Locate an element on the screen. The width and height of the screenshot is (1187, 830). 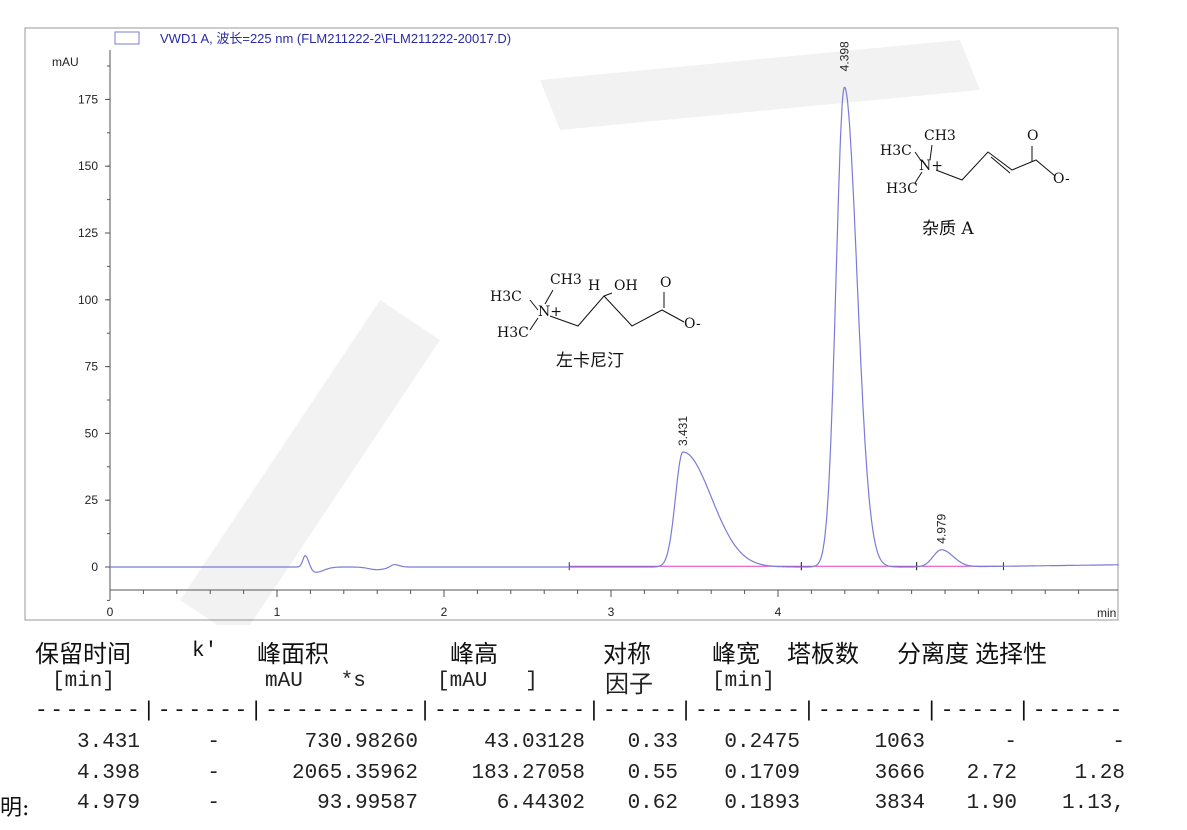
header-area: 峰面积 is located at coordinates (293, 654).